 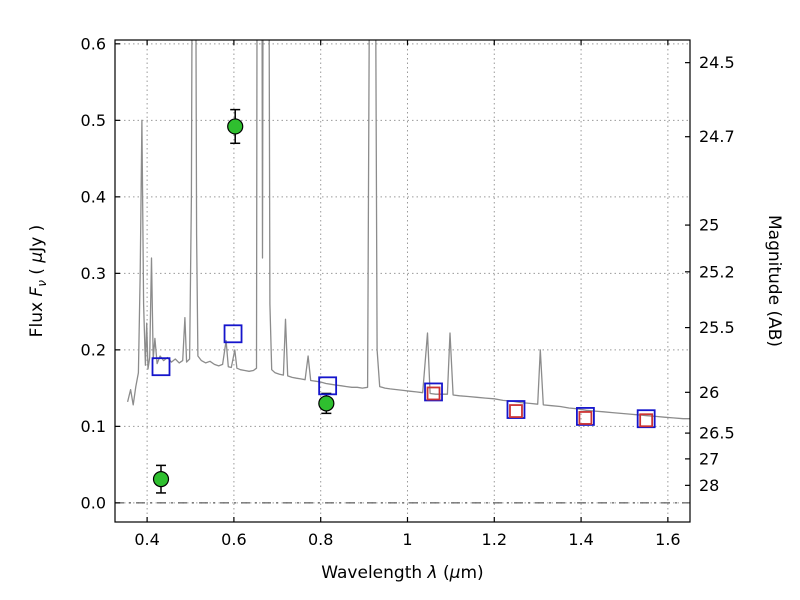 I want to click on svg-text: 0.1, so click(x=93, y=426).